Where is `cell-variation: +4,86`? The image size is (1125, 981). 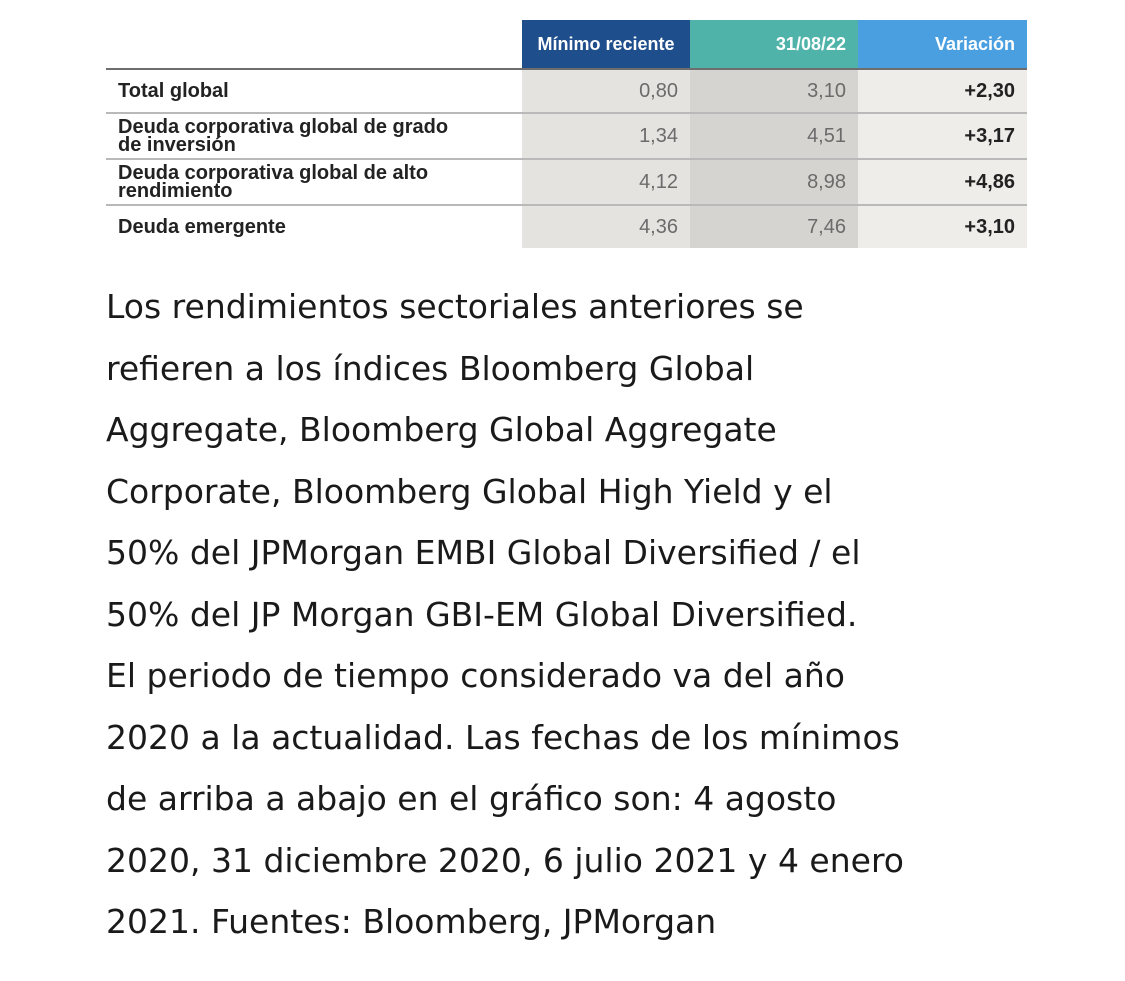
cell-variation: +4,86 is located at coordinates (942, 182).